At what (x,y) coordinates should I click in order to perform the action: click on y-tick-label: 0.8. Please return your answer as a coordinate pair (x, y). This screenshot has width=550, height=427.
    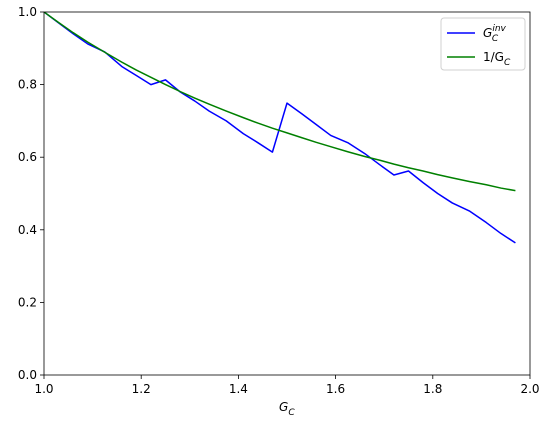
    Looking at the image, I should click on (27, 85).